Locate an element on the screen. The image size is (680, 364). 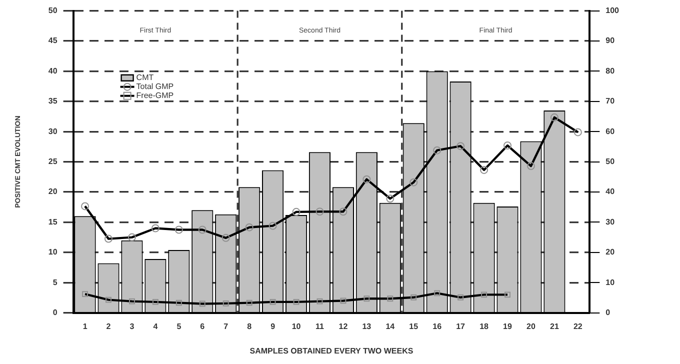
legend-label: CMT is located at coordinates (145, 77).